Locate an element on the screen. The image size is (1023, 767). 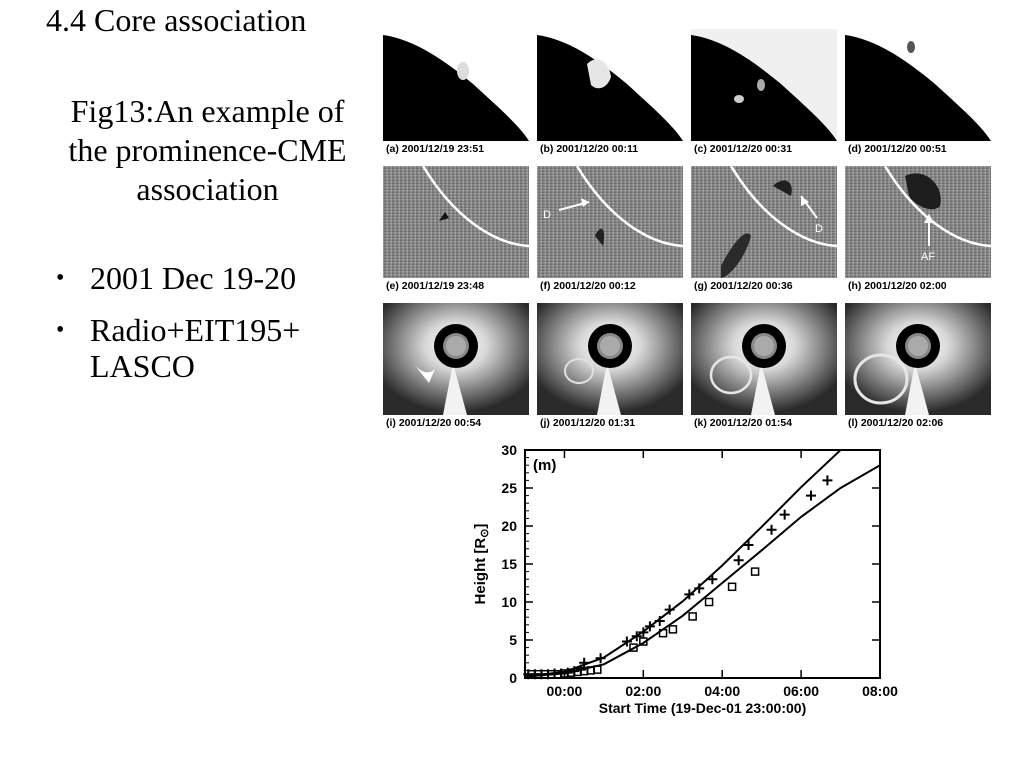
bullet-text: 2001 Dec 19-20 is located at coordinates (193, 278).